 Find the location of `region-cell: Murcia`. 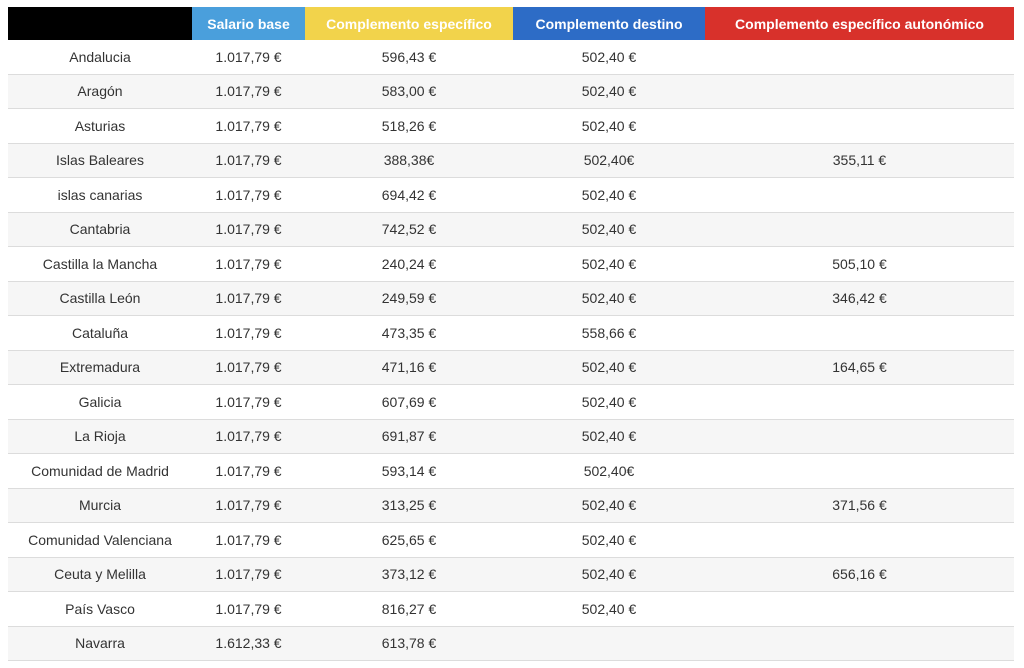

region-cell: Murcia is located at coordinates (99, 505).